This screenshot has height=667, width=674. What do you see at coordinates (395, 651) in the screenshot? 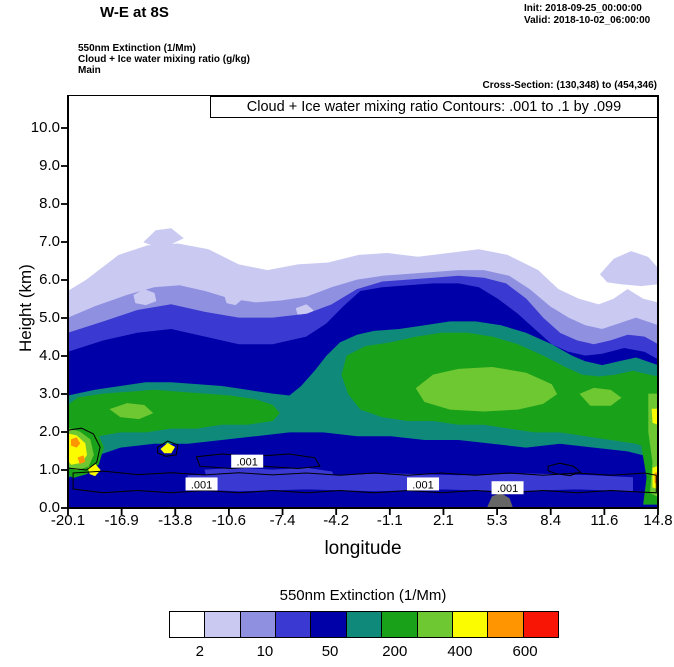
I see `colorbar-tick-label: 200` at bounding box center [395, 651].